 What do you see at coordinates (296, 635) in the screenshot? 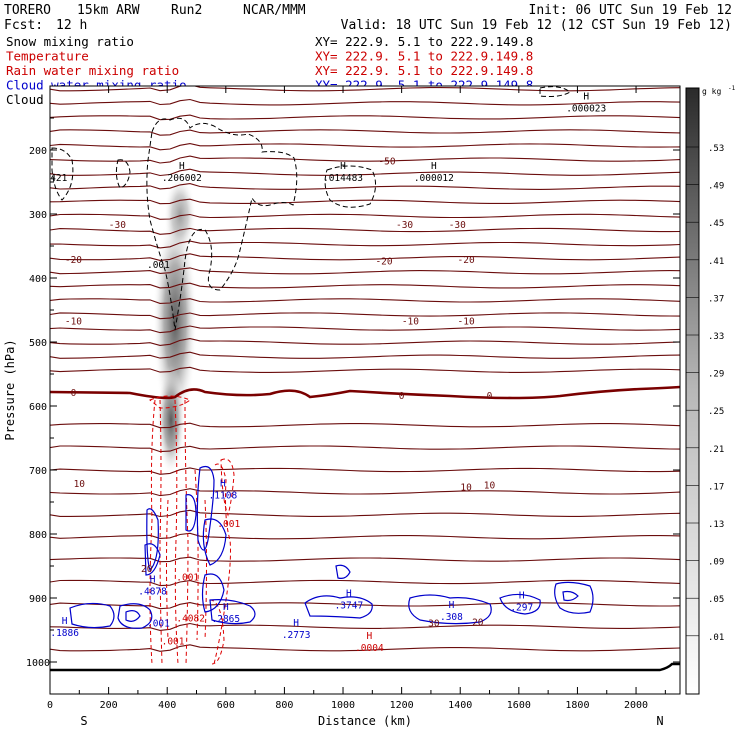
I see `extremum-value: .2773` at bounding box center [296, 635].